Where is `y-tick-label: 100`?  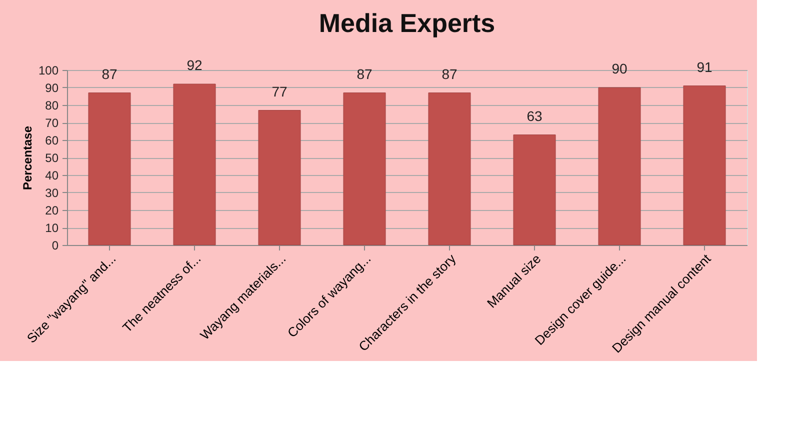 y-tick-label: 100 is located at coordinates (48, 71).